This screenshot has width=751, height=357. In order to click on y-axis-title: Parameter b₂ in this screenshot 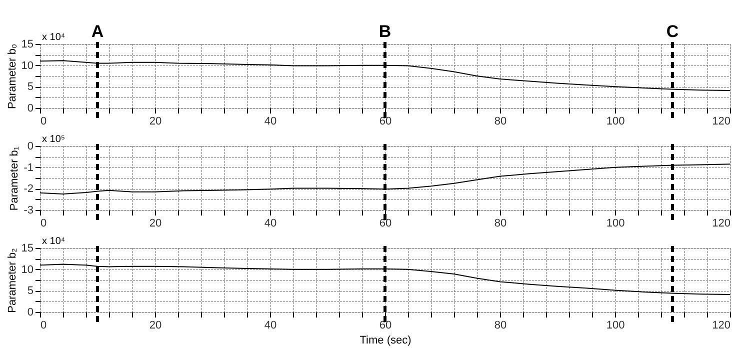, I will do `click(12, 280)`.